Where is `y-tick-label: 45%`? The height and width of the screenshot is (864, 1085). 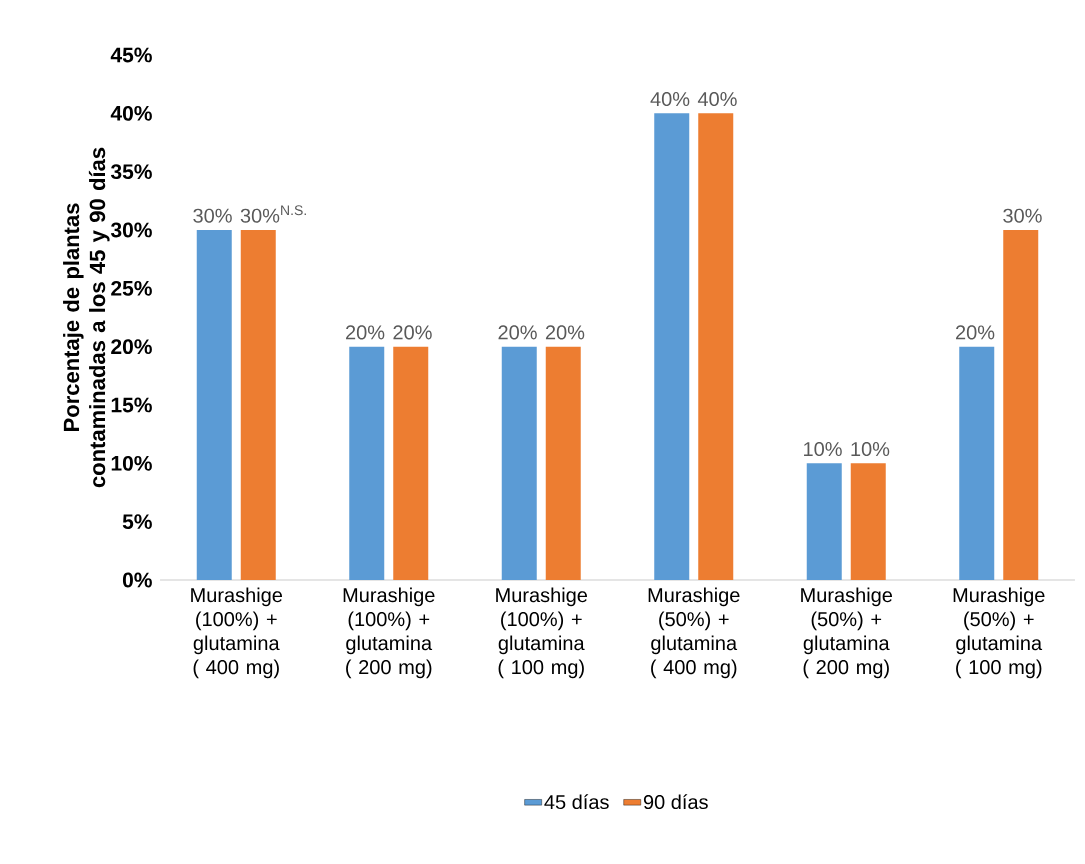 y-tick-label: 45% is located at coordinates (131, 55).